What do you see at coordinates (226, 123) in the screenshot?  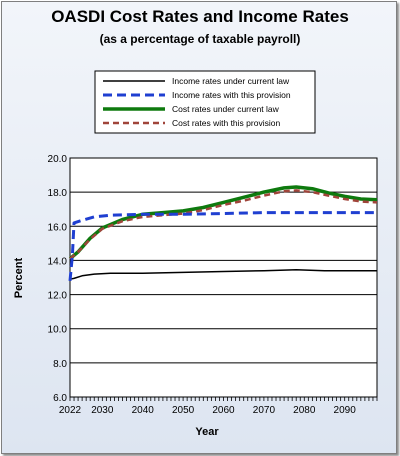 I see `legend-label: Cost rates with this provision` at bounding box center [226, 123].